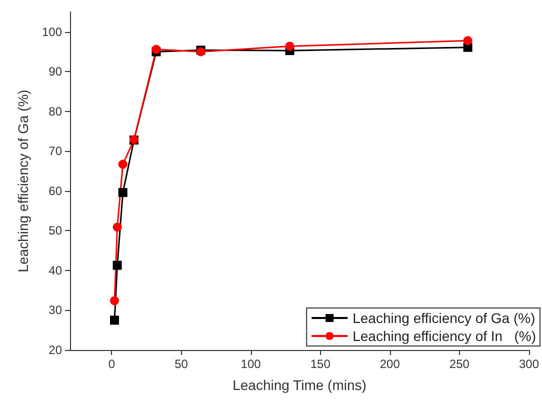  Describe the element at coordinates (55, 231) in the screenshot. I see `y-tick-label: 50` at that location.